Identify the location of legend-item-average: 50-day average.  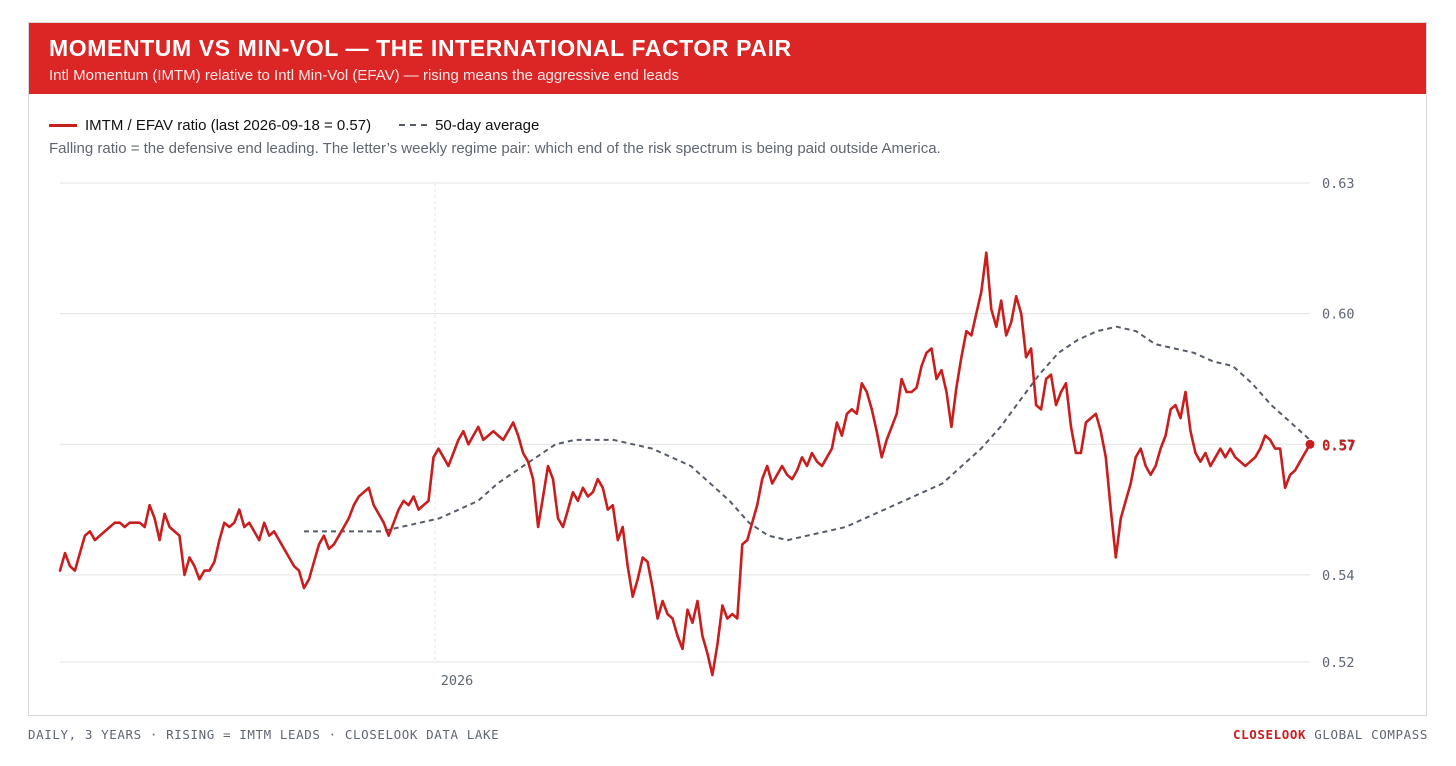
(469, 125).